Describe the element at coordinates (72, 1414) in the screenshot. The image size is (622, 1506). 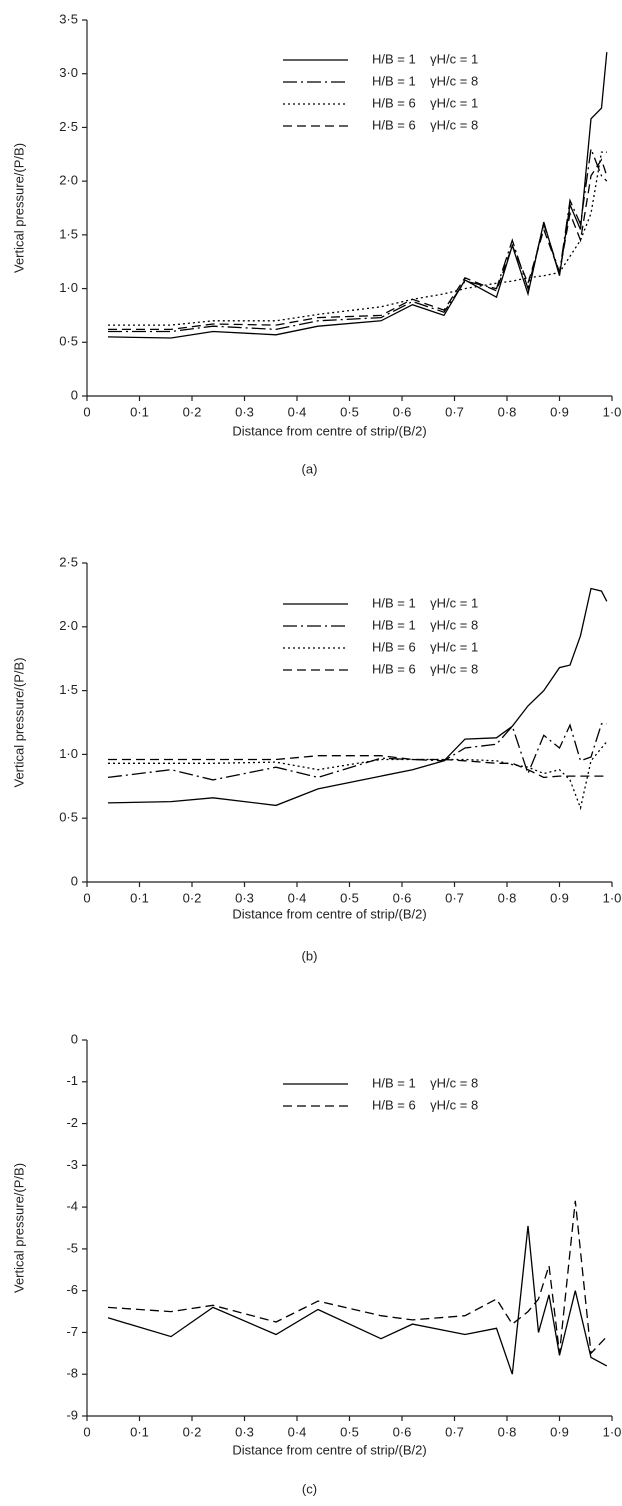
I see `y-tick-label: -9` at that location.